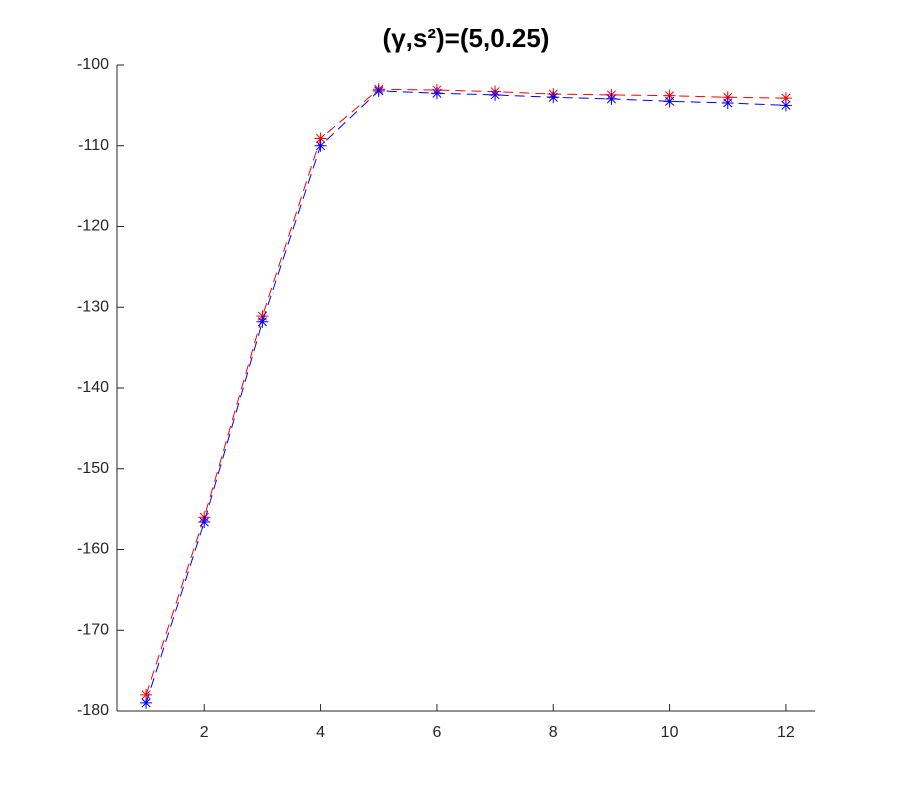  What do you see at coordinates (93, 145) in the screenshot?
I see `y-tick-label: -110` at bounding box center [93, 145].